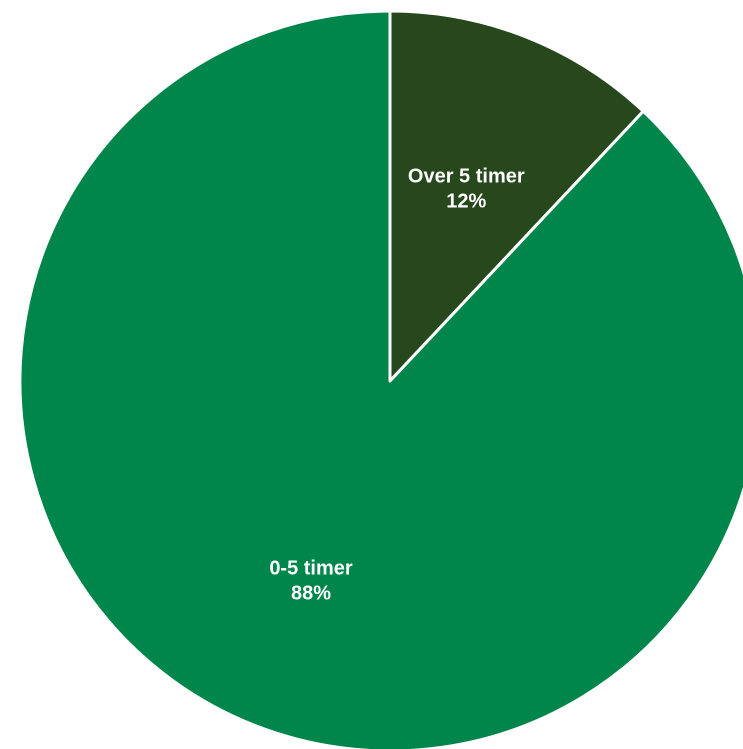 The width and height of the screenshot is (743, 749). What do you see at coordinates (311, 581) in the screenshot?
I see `pie-label-0-5-timer: 0-5 timer 88%` at bounding box center [311, 581].